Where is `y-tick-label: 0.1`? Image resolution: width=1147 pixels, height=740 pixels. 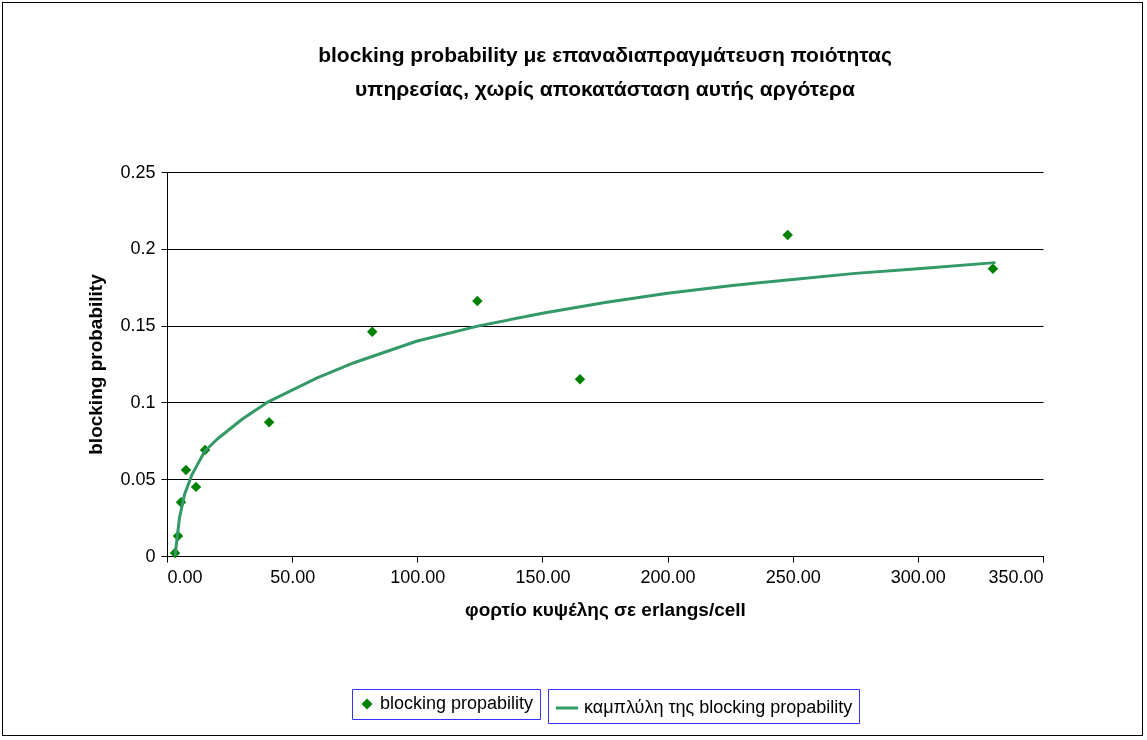
y-tick-label: 0.1 is located at coordinates (143, 401).